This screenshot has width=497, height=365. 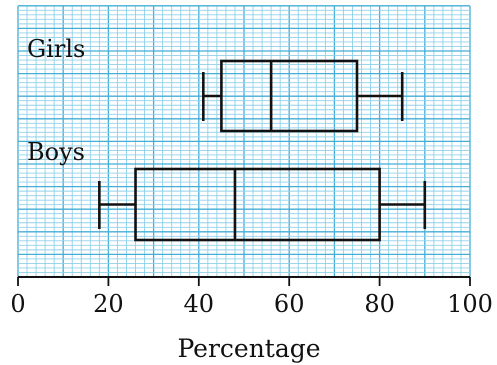 I want to click on x-tick-label: 60, so click(x=289, y=304).